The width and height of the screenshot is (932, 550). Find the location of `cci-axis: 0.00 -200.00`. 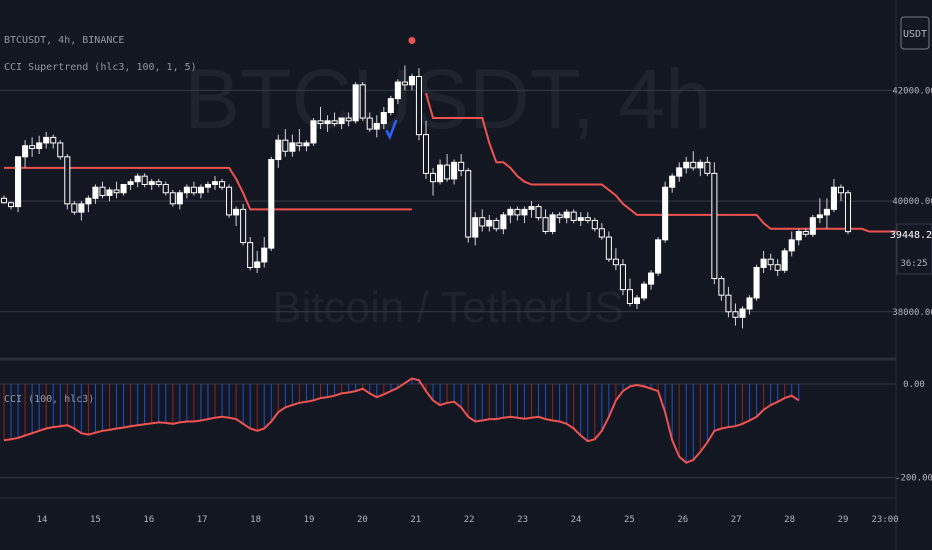

cci-axis: 0.00 -200.00 is located at coordinates (913, 432).